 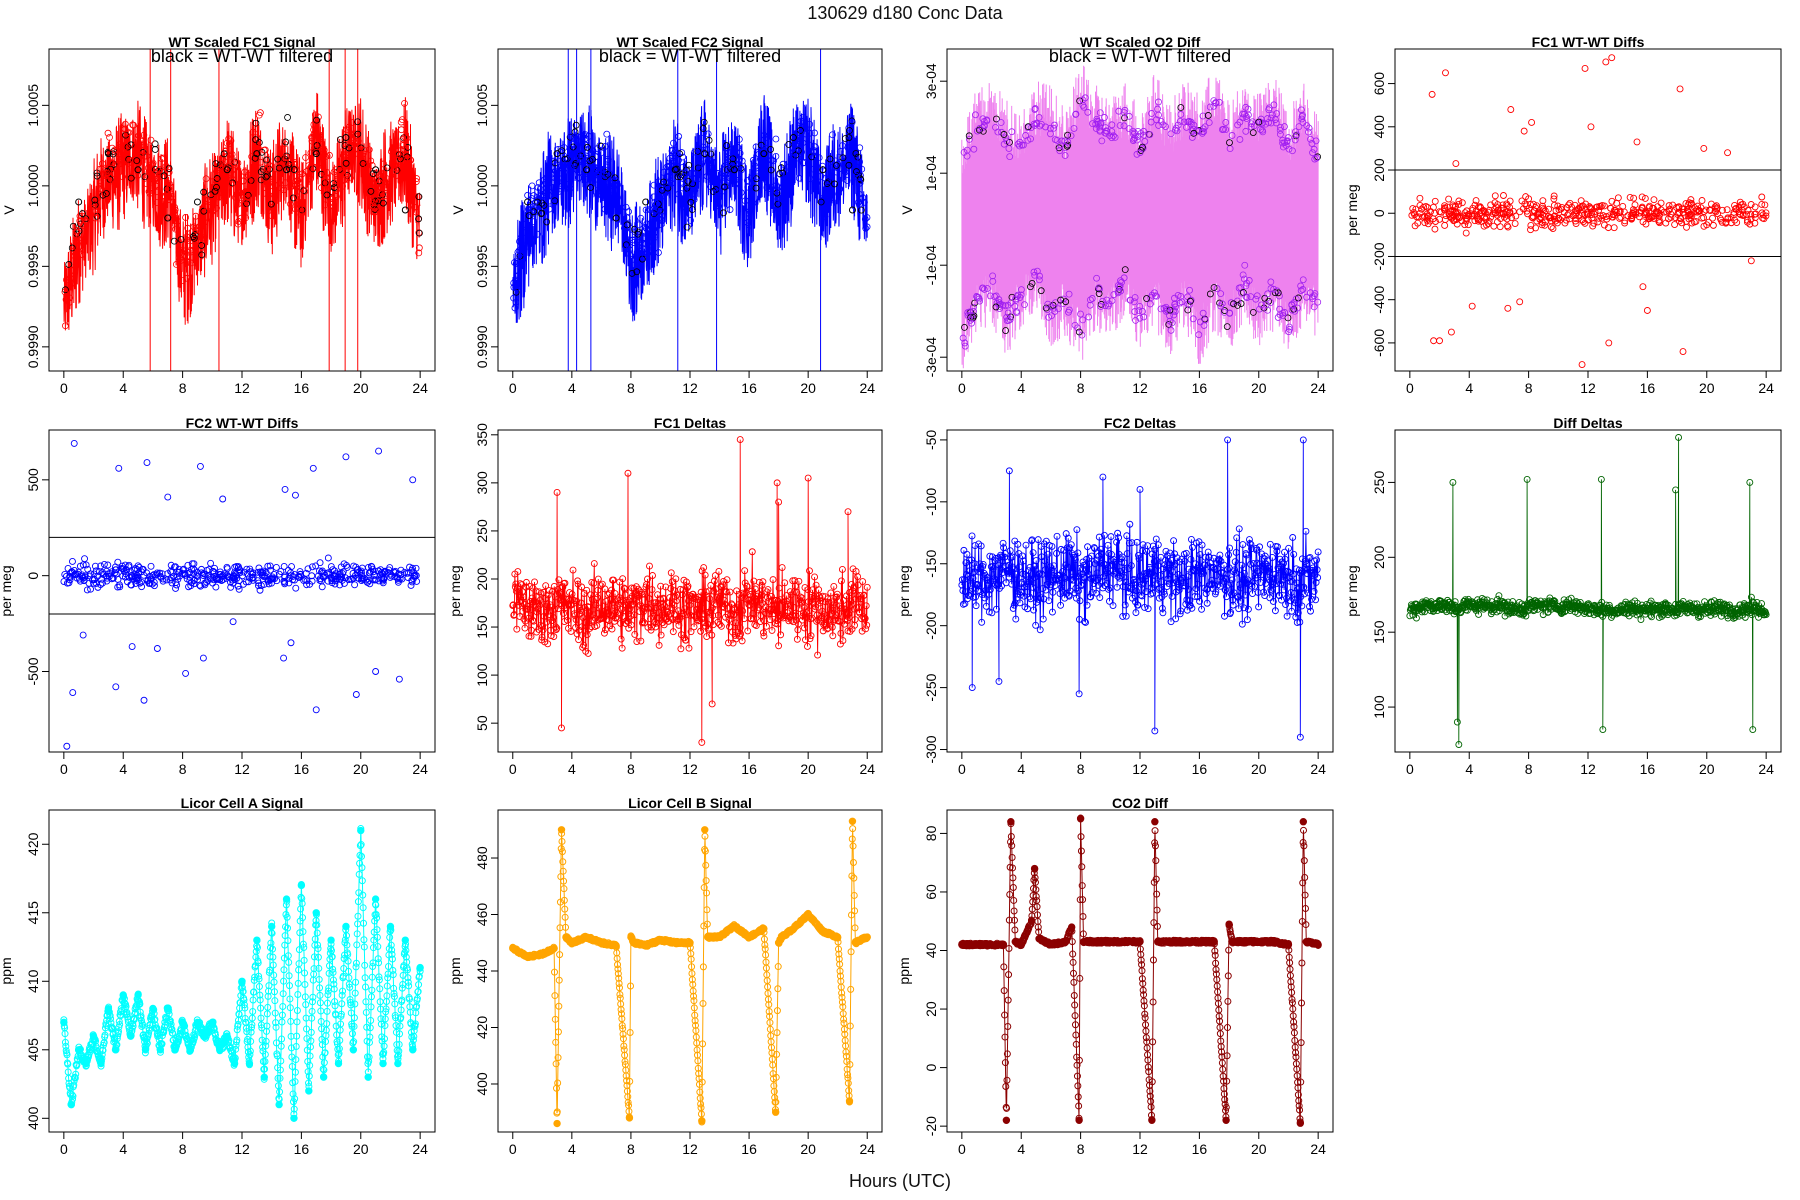 What do you see at coordinates (931, 625) in the screenshot?
I see `y-tick-label: -200` at bounding box center [931, 625].